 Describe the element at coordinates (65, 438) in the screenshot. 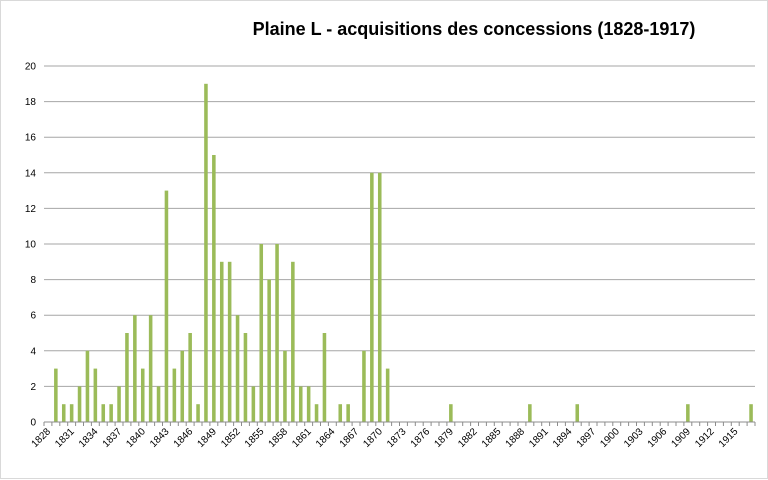

I see `x-tick-label: 1831` at that location.